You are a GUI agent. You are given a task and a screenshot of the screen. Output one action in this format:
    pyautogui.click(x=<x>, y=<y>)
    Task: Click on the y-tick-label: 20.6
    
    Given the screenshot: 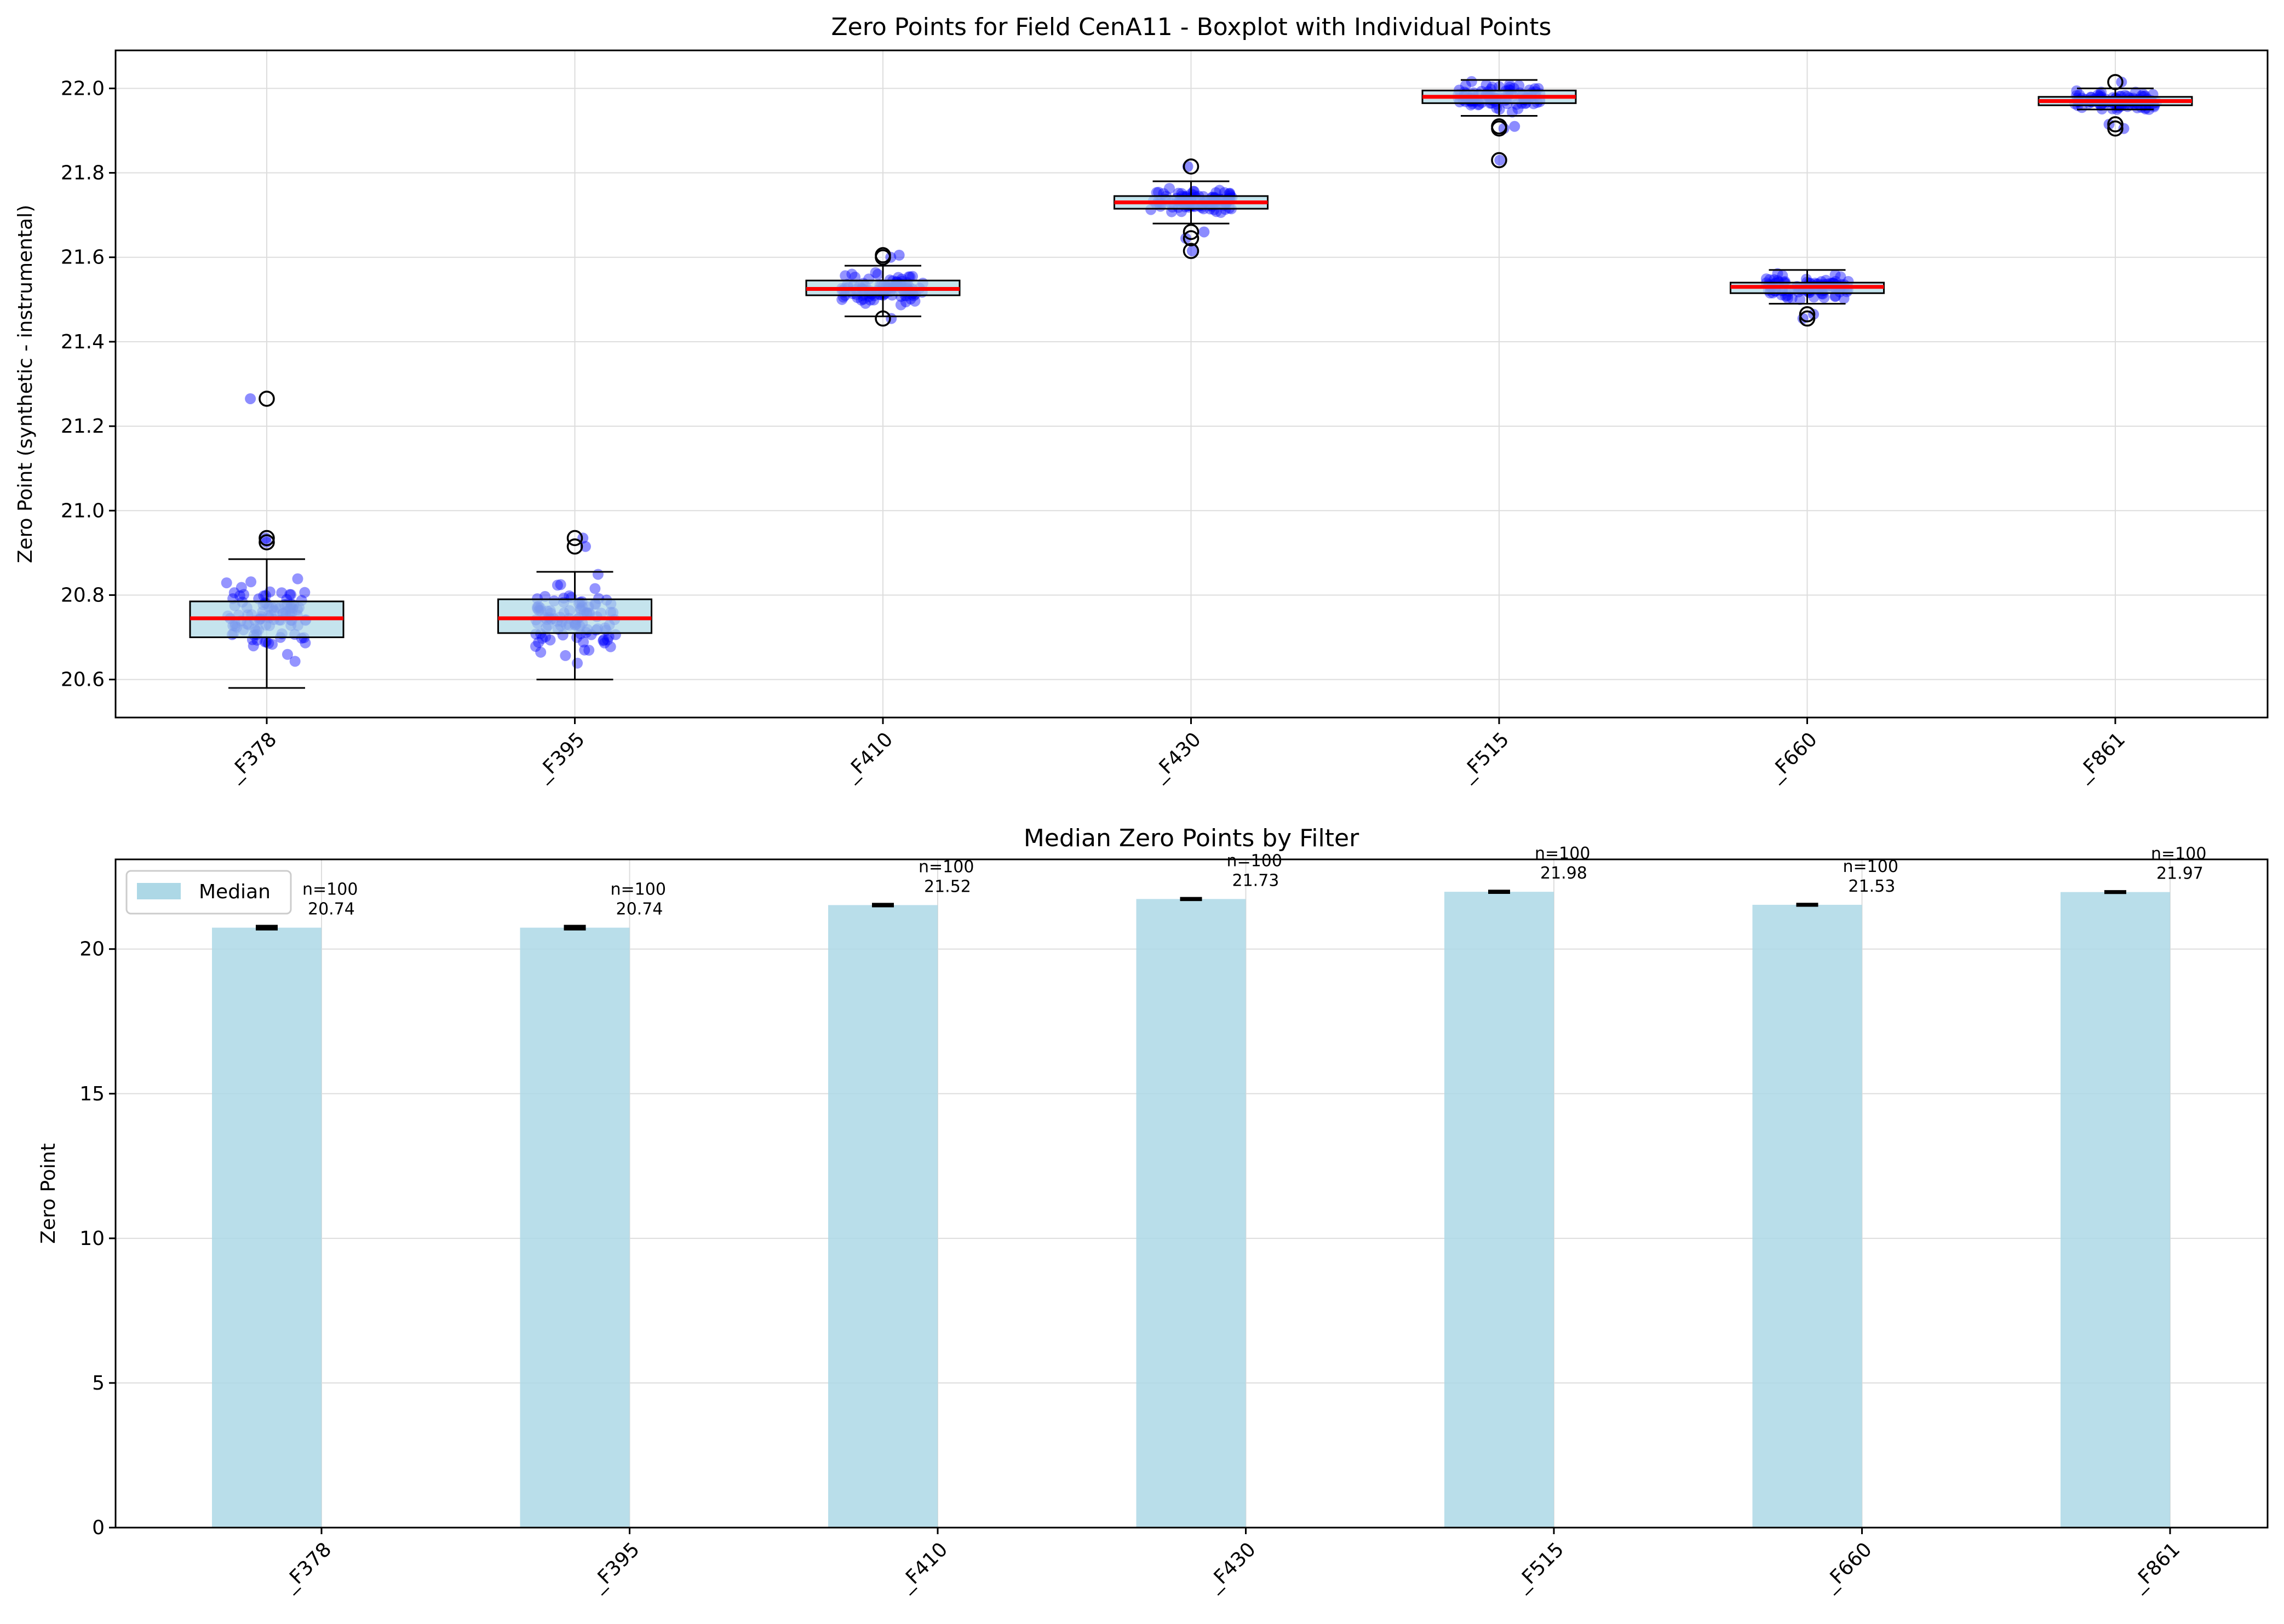 What is the action you would take?
    pyautogui.click(x=83, y=680)
    